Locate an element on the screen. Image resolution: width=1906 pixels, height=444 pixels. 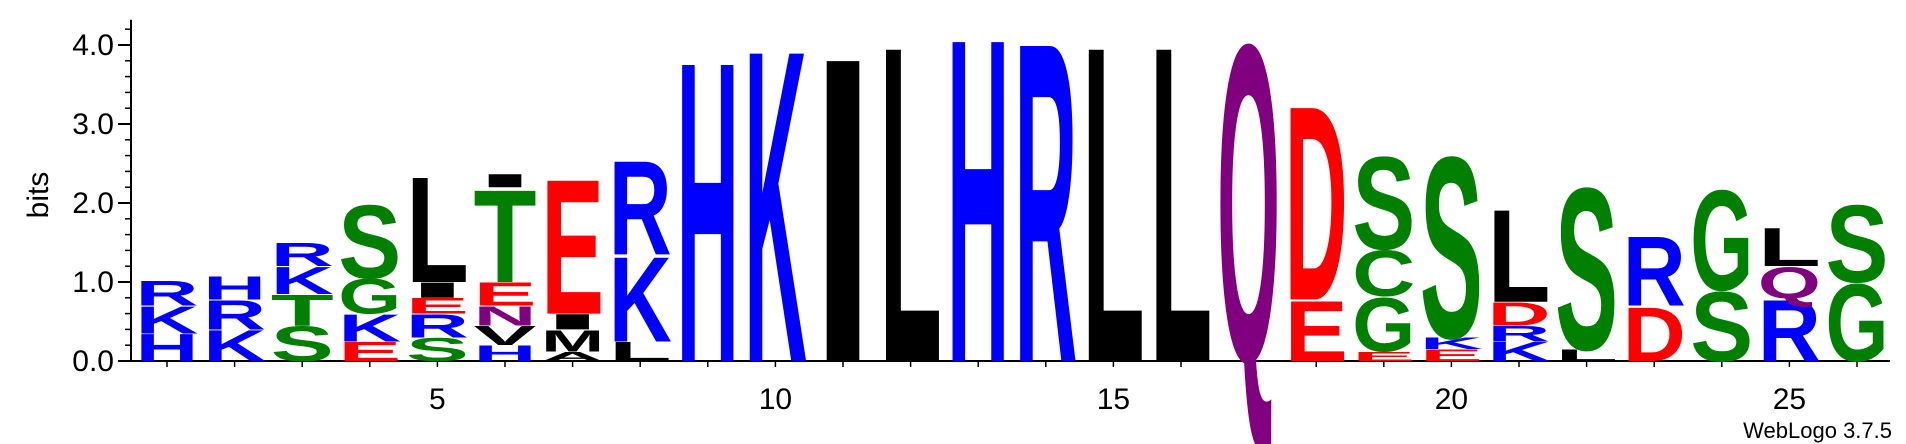
y-tick-label: 0.0 is located at coordinates (93, 361).